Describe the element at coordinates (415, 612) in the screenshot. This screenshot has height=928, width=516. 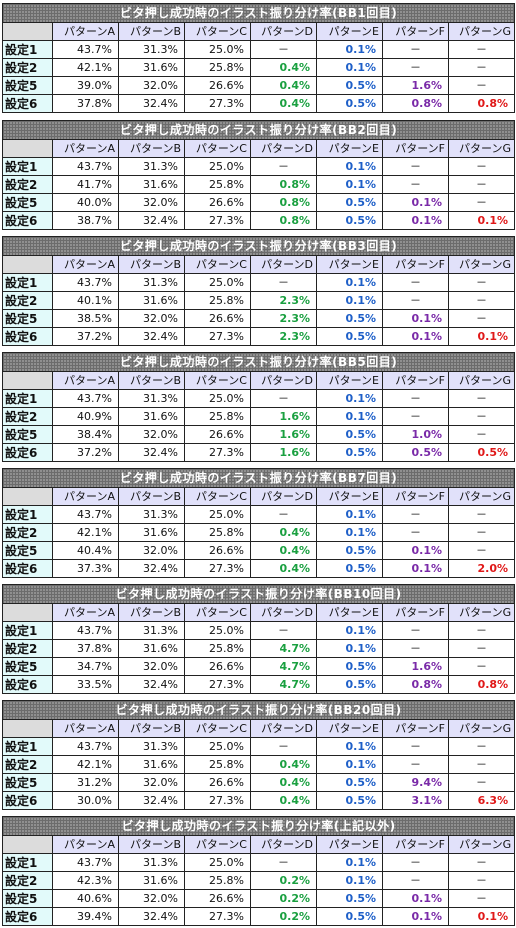
I see `column-header: パターンF` at that location.